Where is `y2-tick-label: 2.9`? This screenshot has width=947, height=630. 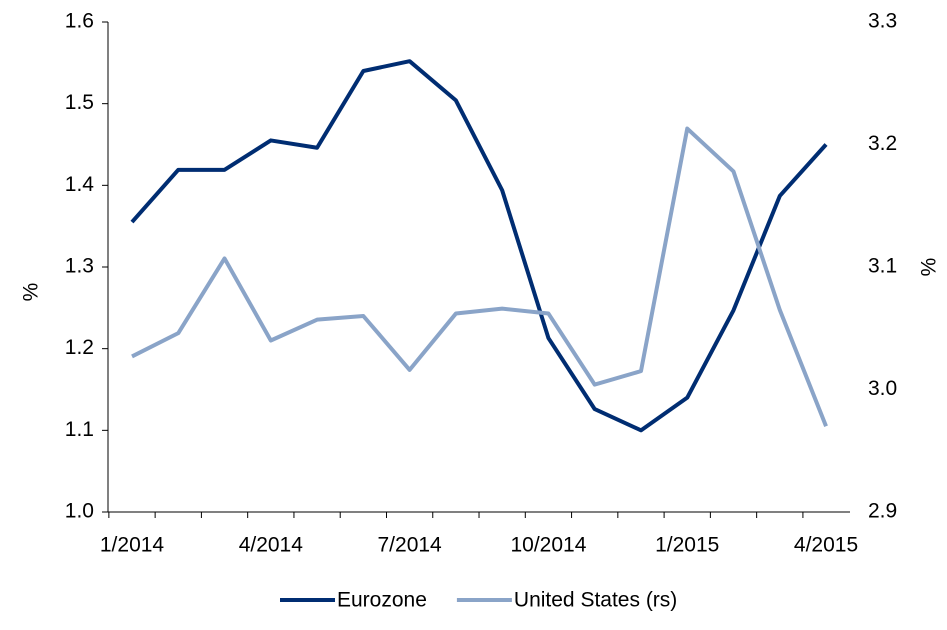 y2-tick-label: 2.9 is located at coordinates (882, 511).